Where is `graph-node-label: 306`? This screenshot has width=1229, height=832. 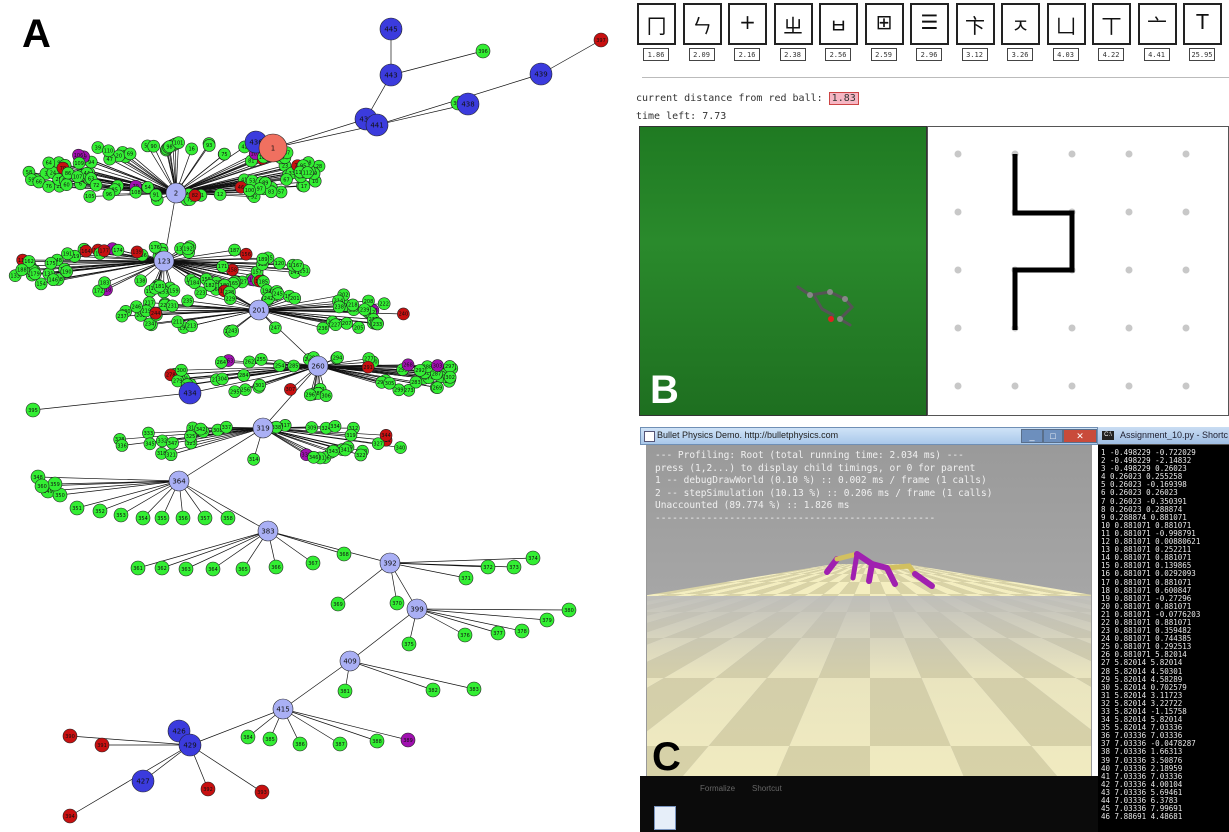
graph-node-label: 306 is located at coordinates (326, 396).